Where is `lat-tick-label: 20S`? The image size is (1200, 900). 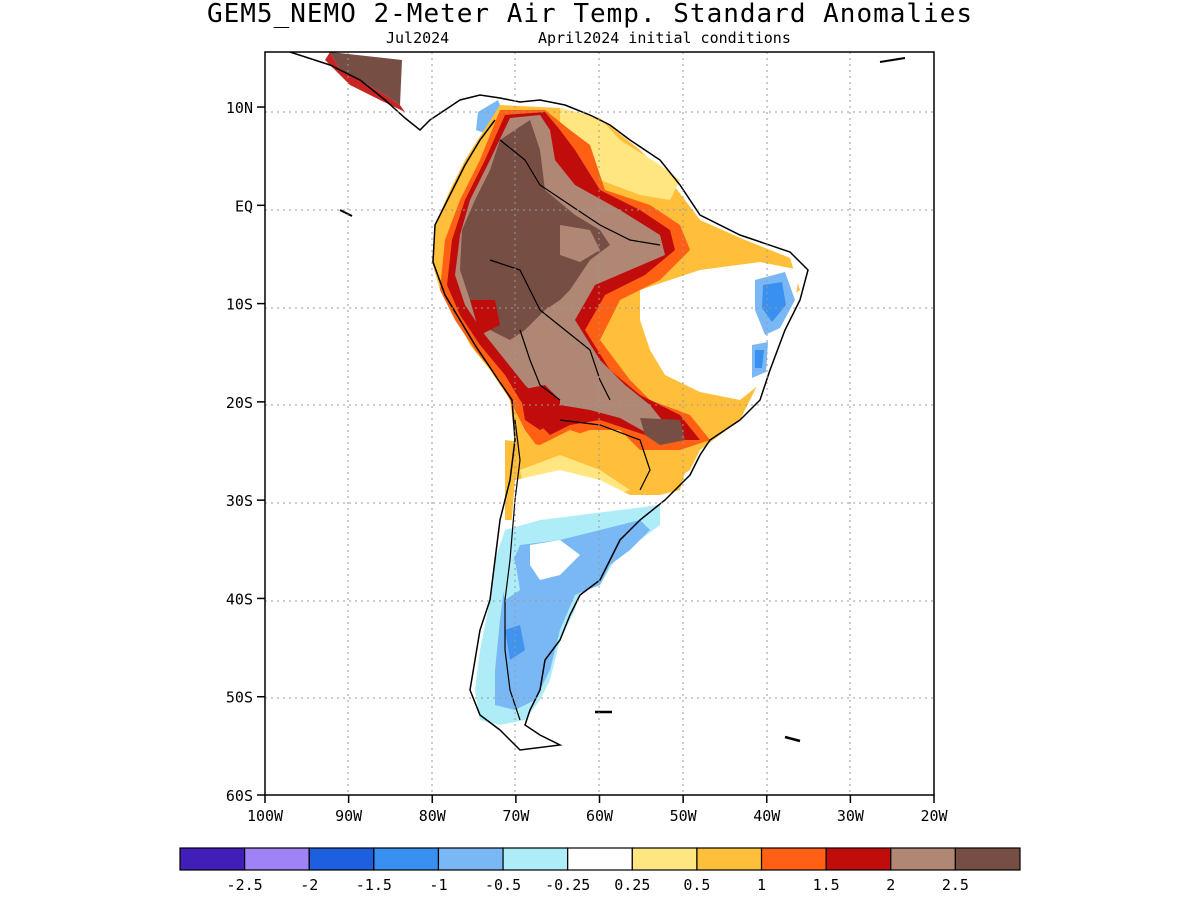
lat-tick-label: 20S is located at coordinates (239, 403).